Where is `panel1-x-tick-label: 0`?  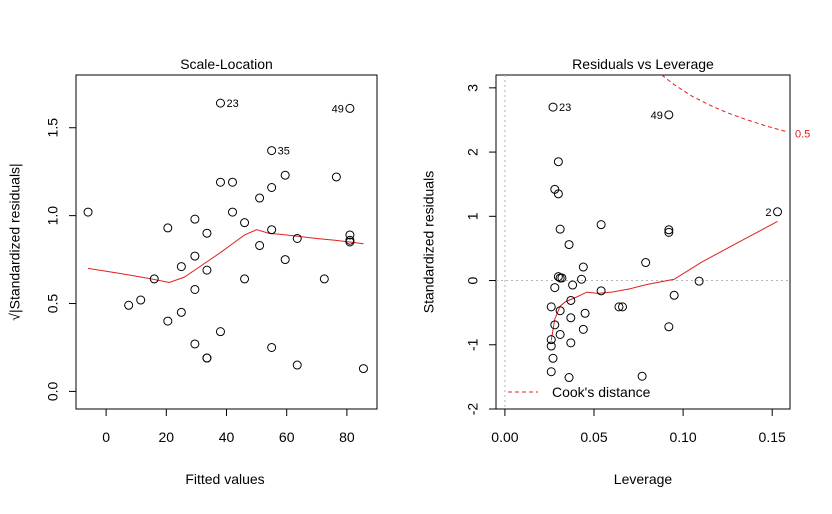
panel1-x-tick-label: 0 is located at coordinates (106, 437).